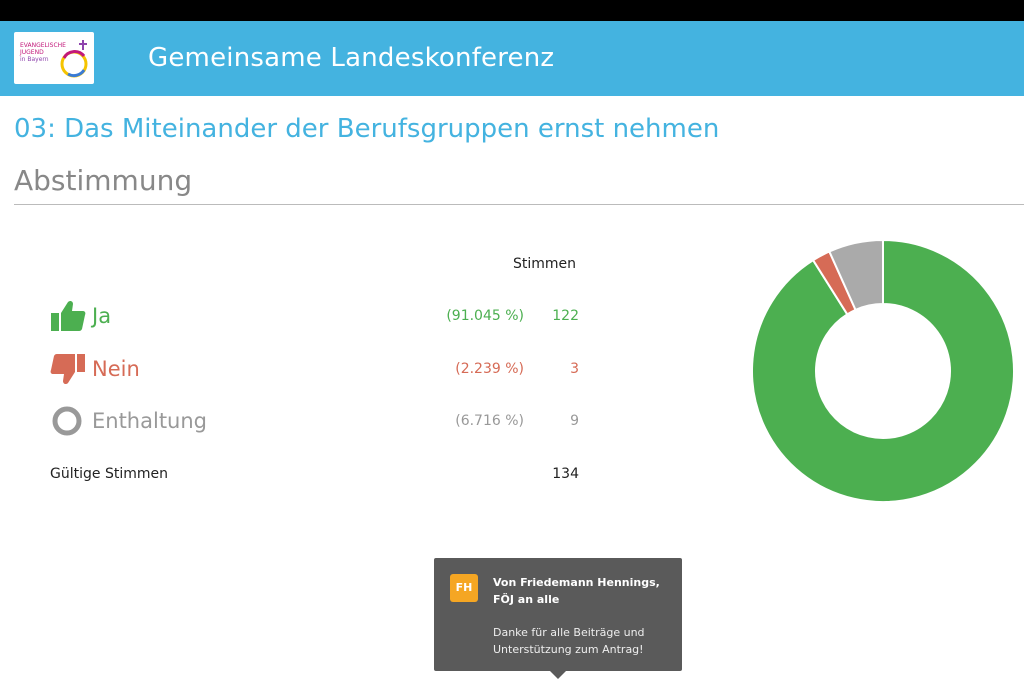  I want to click on logo-ring-icon, so click(74, 59).